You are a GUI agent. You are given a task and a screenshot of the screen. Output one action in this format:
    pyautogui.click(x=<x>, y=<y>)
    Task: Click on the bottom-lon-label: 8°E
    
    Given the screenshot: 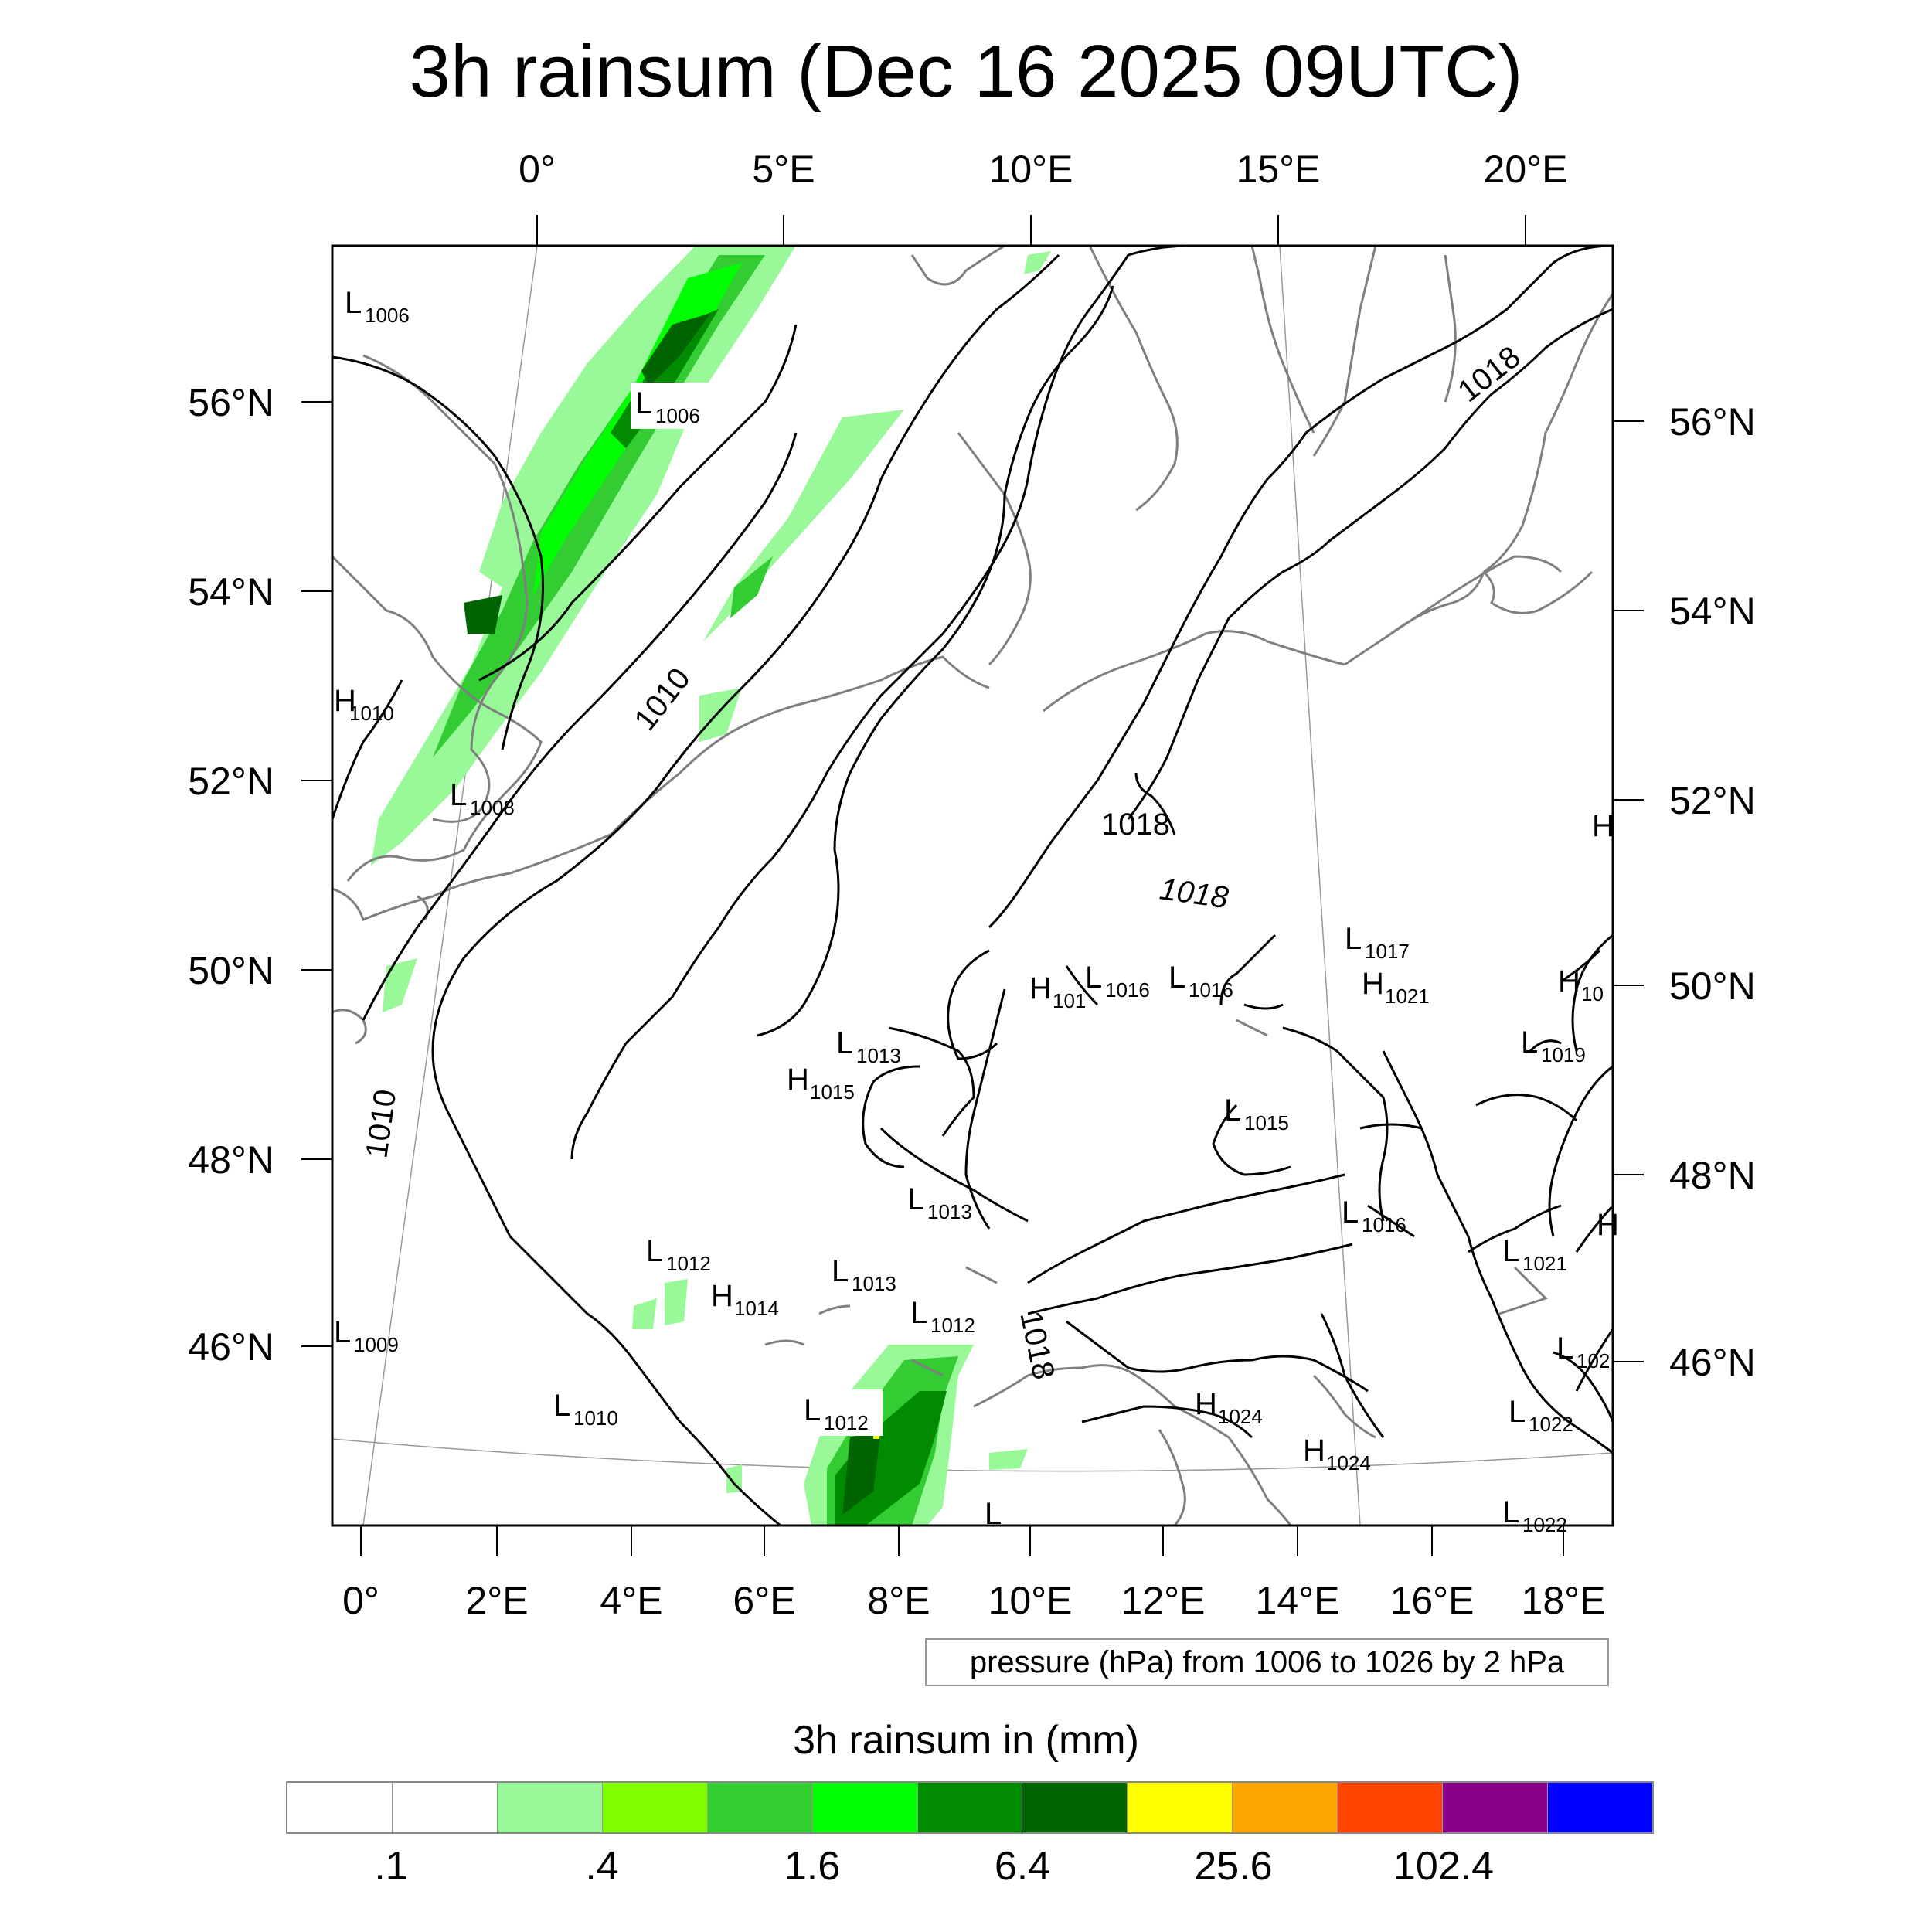 What is the action you would take?
    pyautogui.click(x=899, y=1600)
    